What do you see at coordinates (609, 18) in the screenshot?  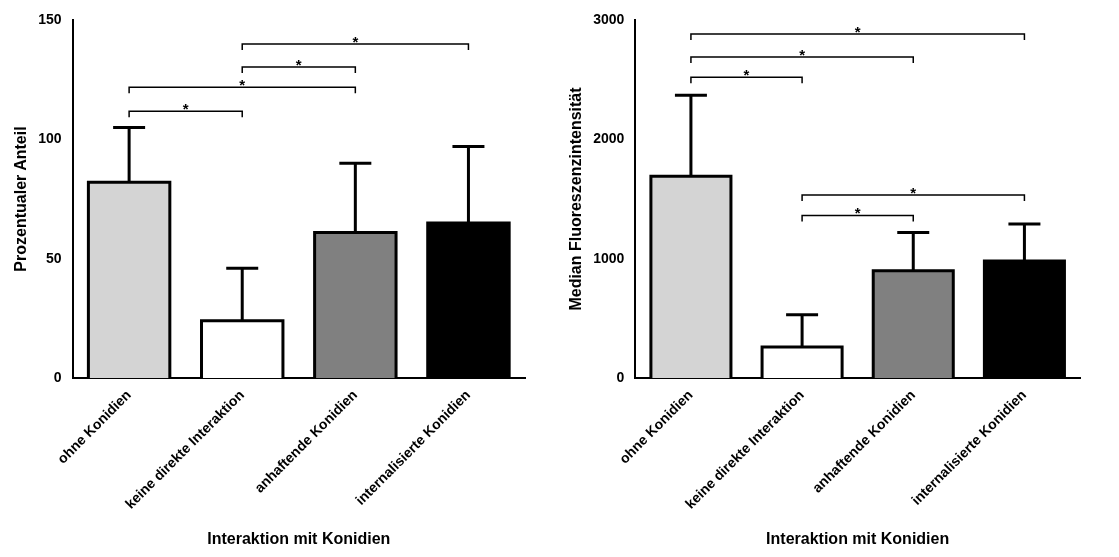 I see `y-tick-label: 3000` at bounding box center [609, 18].